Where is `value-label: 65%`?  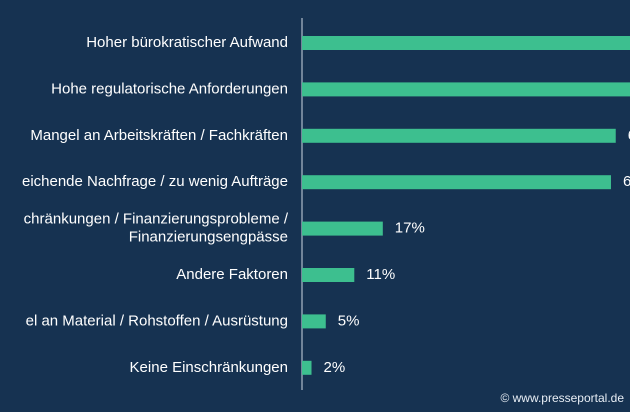
value-label: 65% is located at coordinates (626, 181).